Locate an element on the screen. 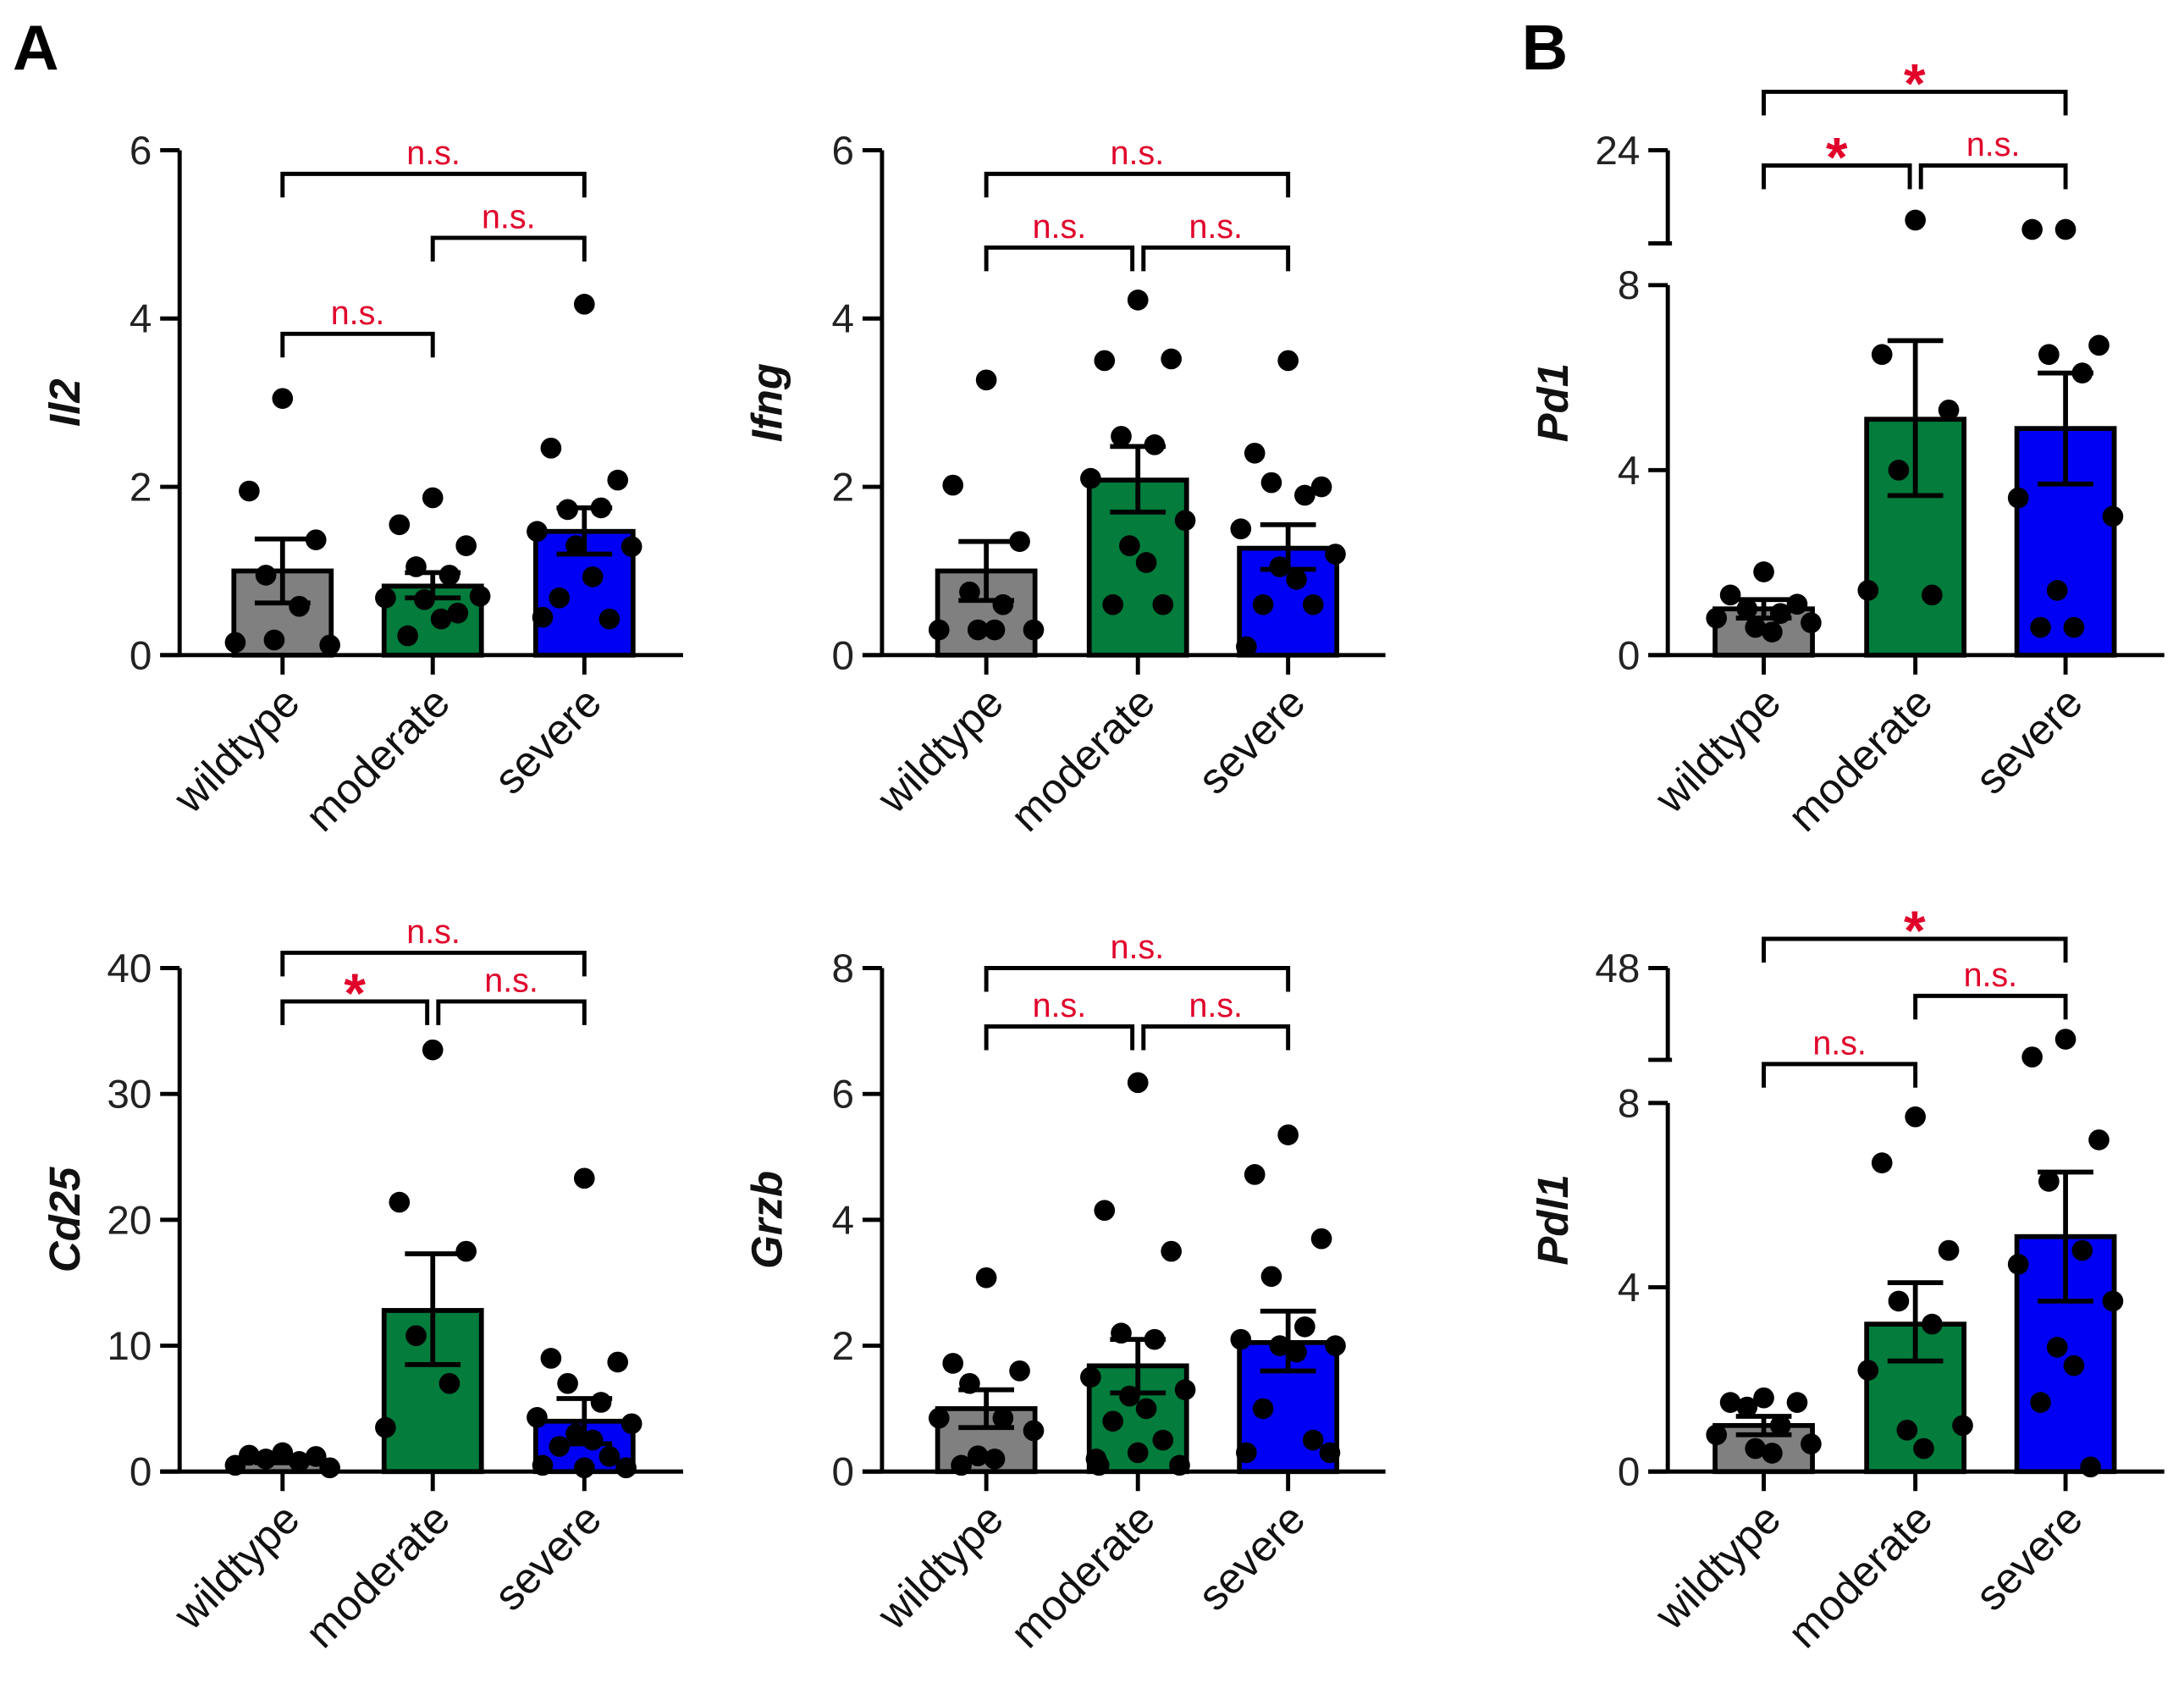 The width and height of the screenshot is (2184, 1683). y-axis-label: Pdl1 is located at coordinates (1553, 1220).